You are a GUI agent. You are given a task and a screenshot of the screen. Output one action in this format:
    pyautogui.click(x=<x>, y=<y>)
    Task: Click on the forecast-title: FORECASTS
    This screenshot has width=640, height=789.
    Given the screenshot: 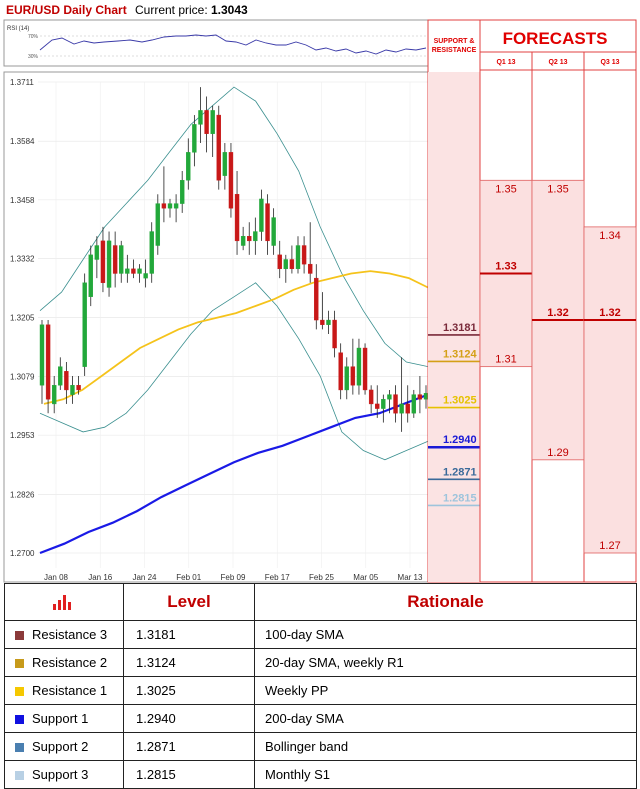 What is the action you would take?
    pyautogui.click(x=555, y=38)
    